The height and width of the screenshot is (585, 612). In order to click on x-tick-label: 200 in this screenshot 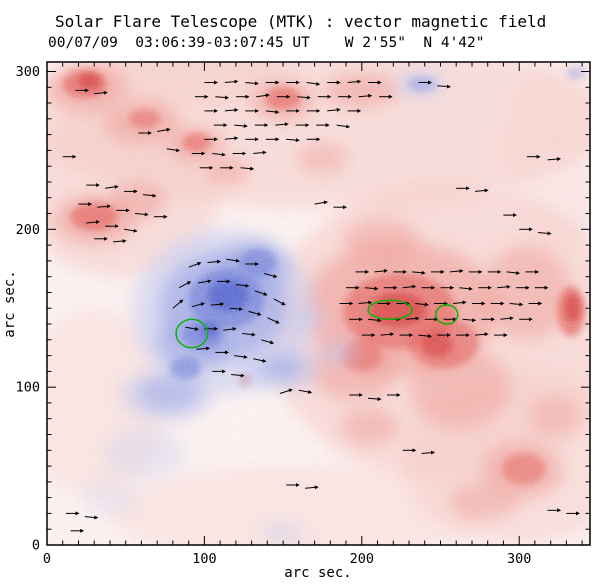, I will do `click(362, 559)`.